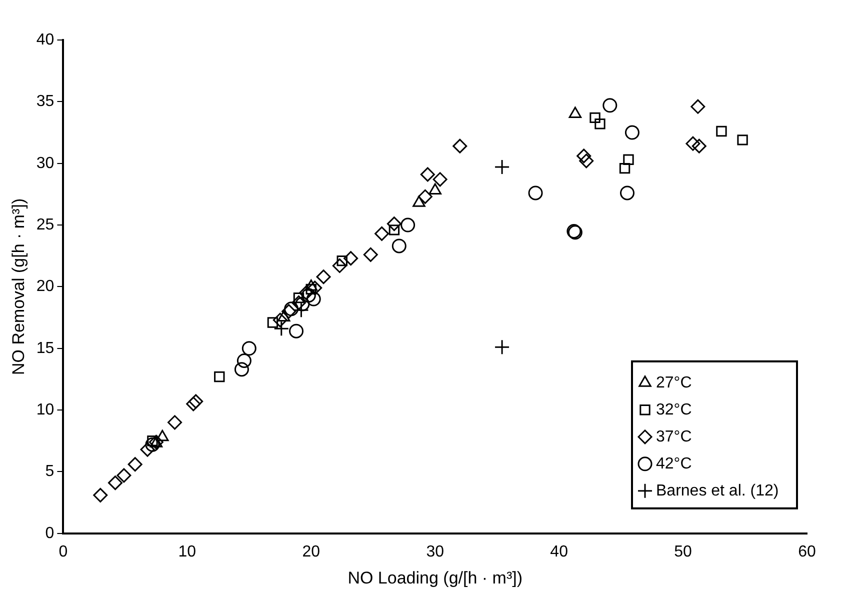 The image size is (847, 598). I want to click on y-tick-label: 0, so click(49, 533).